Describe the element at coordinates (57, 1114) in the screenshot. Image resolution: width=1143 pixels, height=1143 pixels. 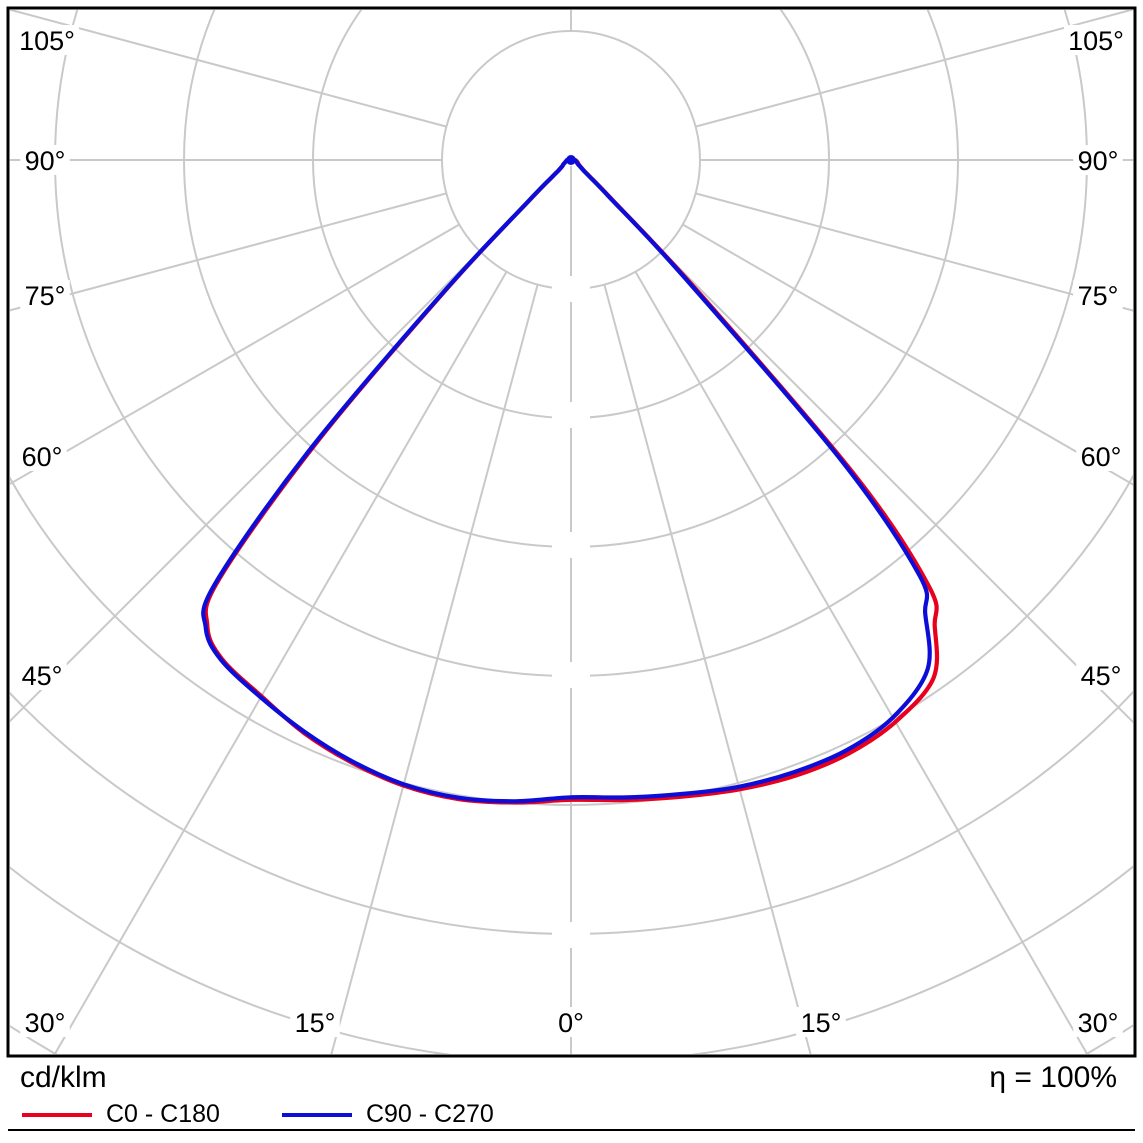
I see `legend-line-c0-c180-icon` at that location.